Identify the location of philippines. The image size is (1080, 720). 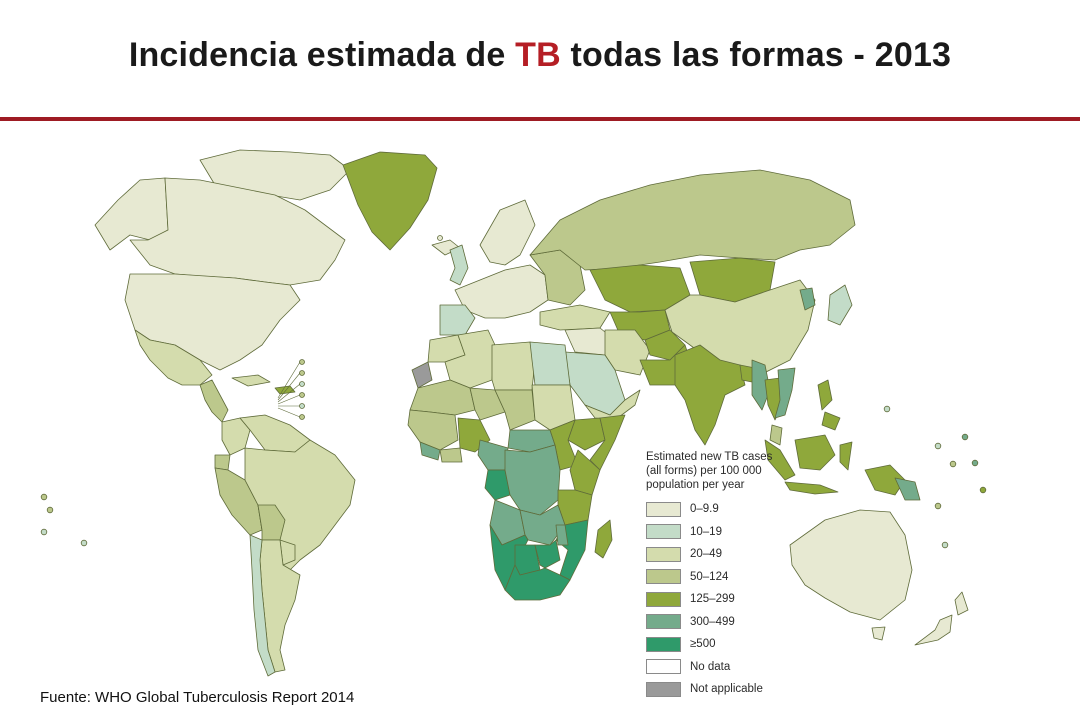
(825, 395).